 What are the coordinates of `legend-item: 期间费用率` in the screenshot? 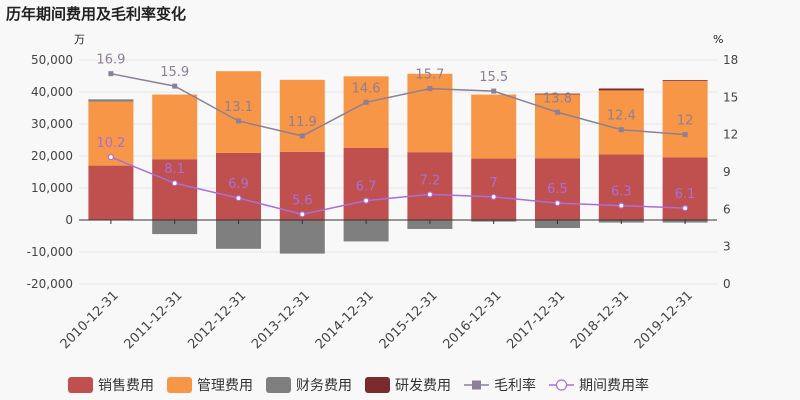 It's located at (599, 385).